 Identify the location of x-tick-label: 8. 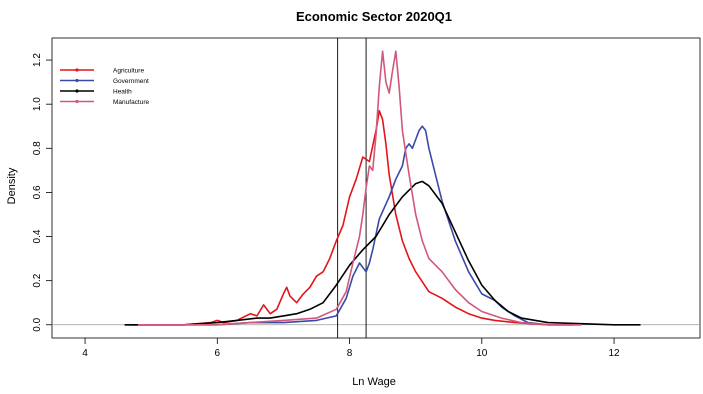
(350, 353).